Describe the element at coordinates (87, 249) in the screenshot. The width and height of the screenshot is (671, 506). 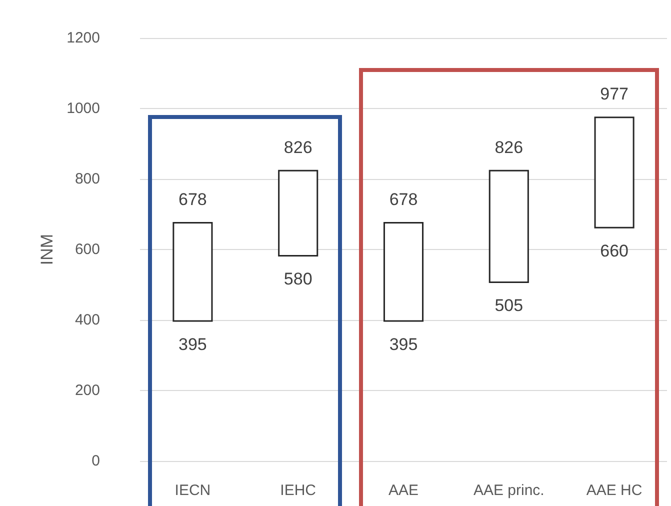
I see `y-tick-label: 600` at that location.